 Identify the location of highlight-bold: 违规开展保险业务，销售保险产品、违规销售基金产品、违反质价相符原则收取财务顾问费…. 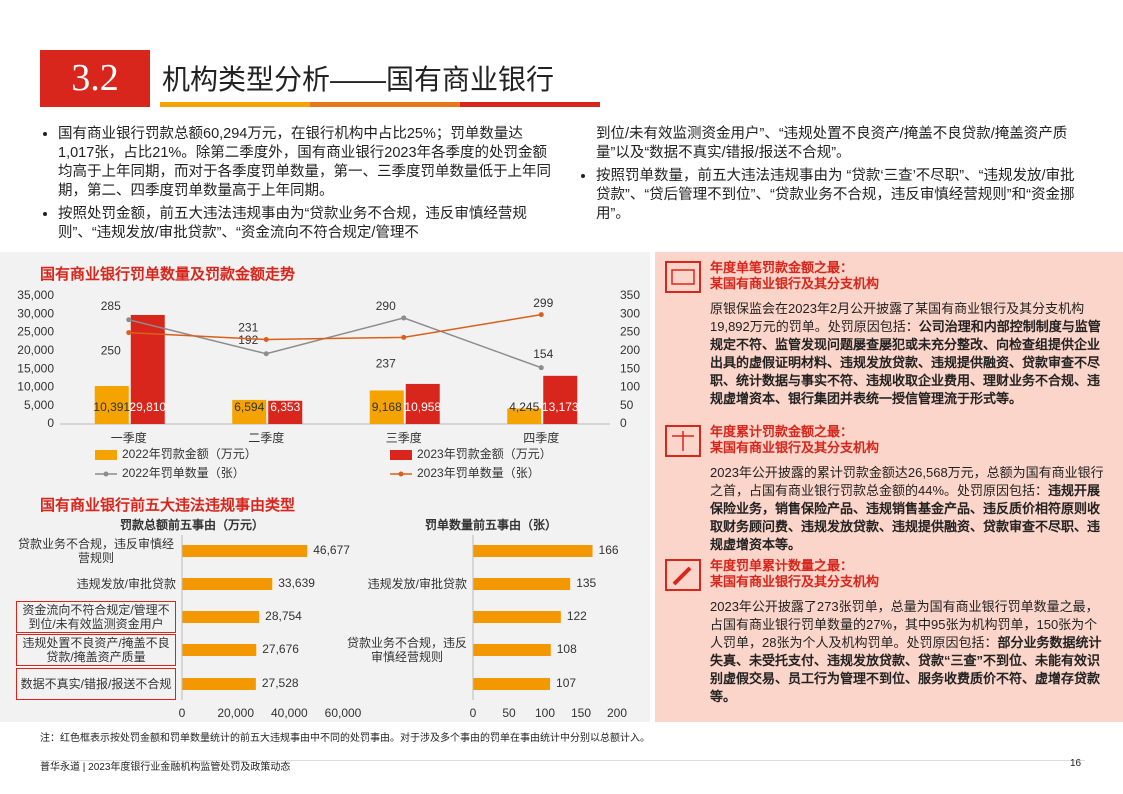
(905, 517).